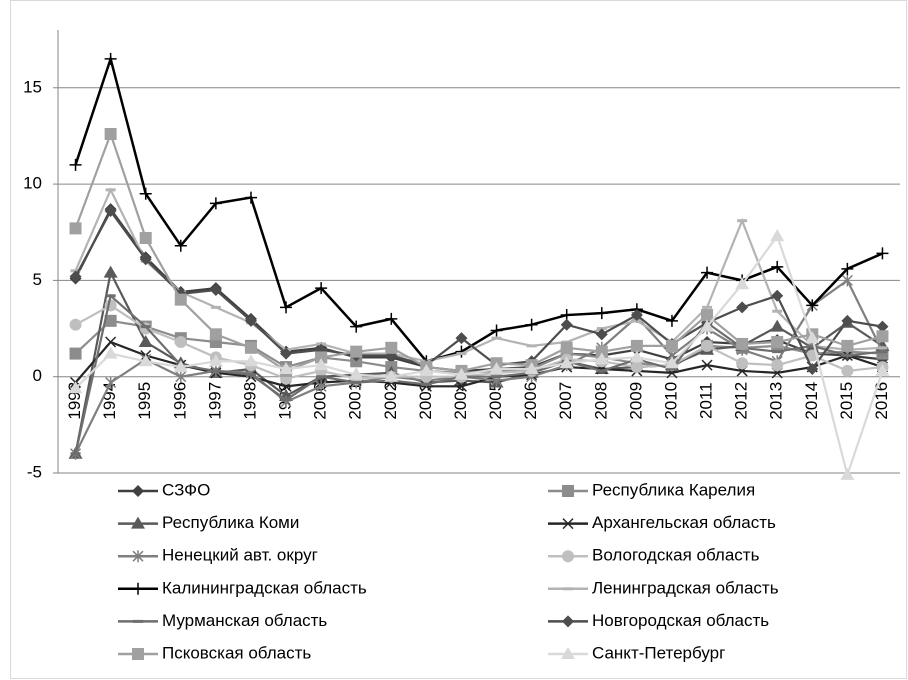 Image resolution: width=908 pixels, height=680 pixels. What do you see at coordinates (673, 489) in the screenshot?
I see `legend-label: Республика Карелия` at bounding box center [673, 489].